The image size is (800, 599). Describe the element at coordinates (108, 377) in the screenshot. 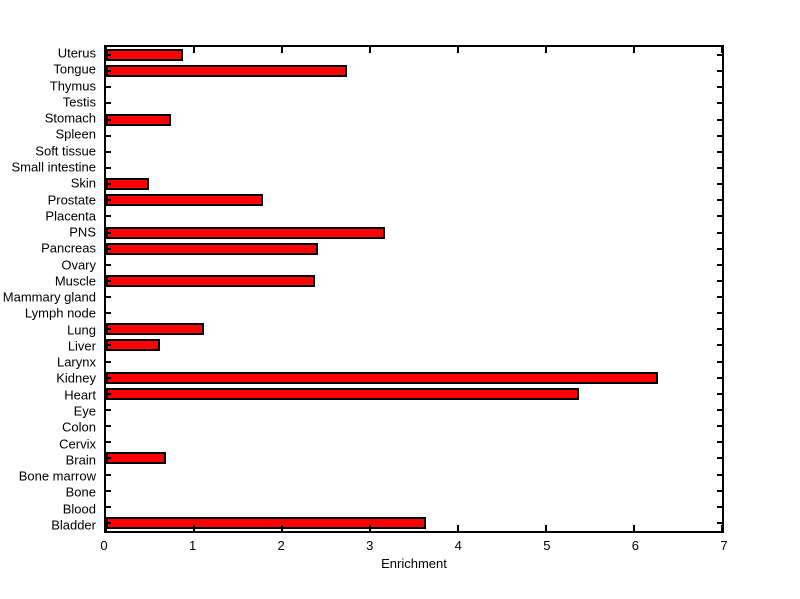

I see `y-tick-left-kidney` at that location.